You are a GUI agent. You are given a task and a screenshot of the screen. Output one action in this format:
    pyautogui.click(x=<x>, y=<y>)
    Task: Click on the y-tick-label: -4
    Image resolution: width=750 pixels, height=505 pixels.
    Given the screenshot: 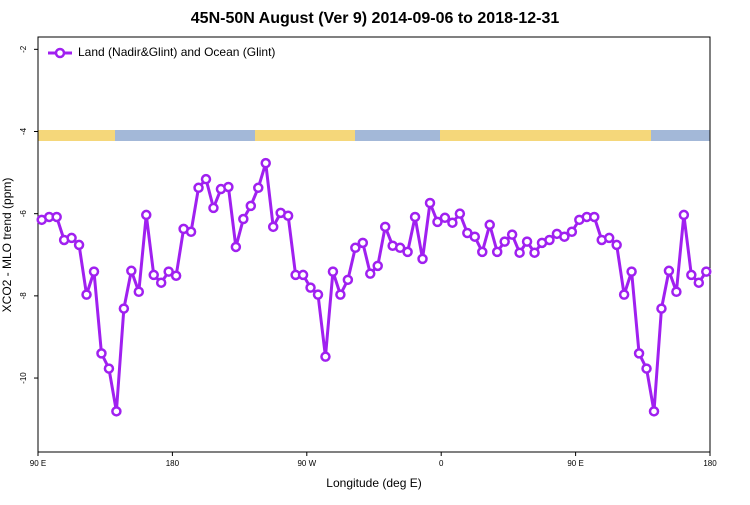 What is the action you would take?
    pyautogui.click(x=23, y=131)
    